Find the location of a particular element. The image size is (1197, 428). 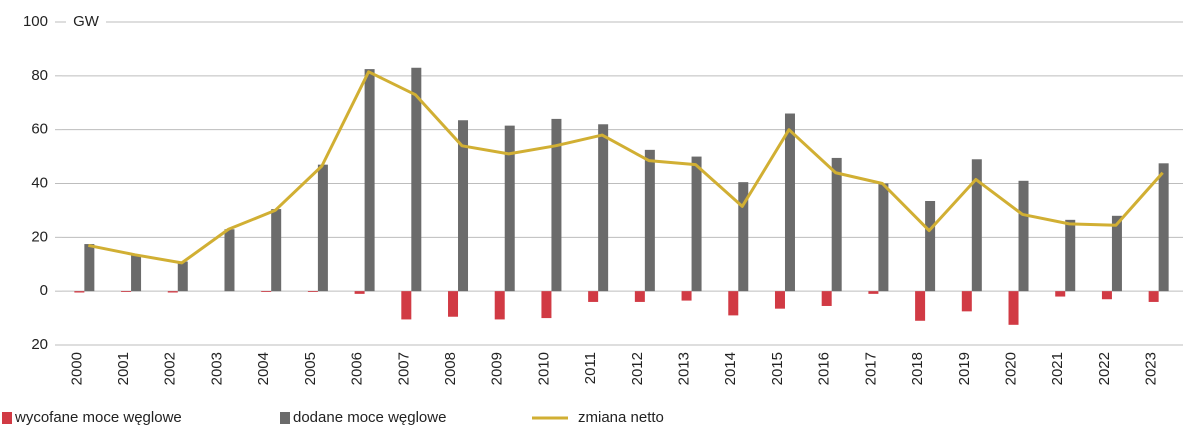

x-tick-label: 2003 is located at coordinates (216, 368).